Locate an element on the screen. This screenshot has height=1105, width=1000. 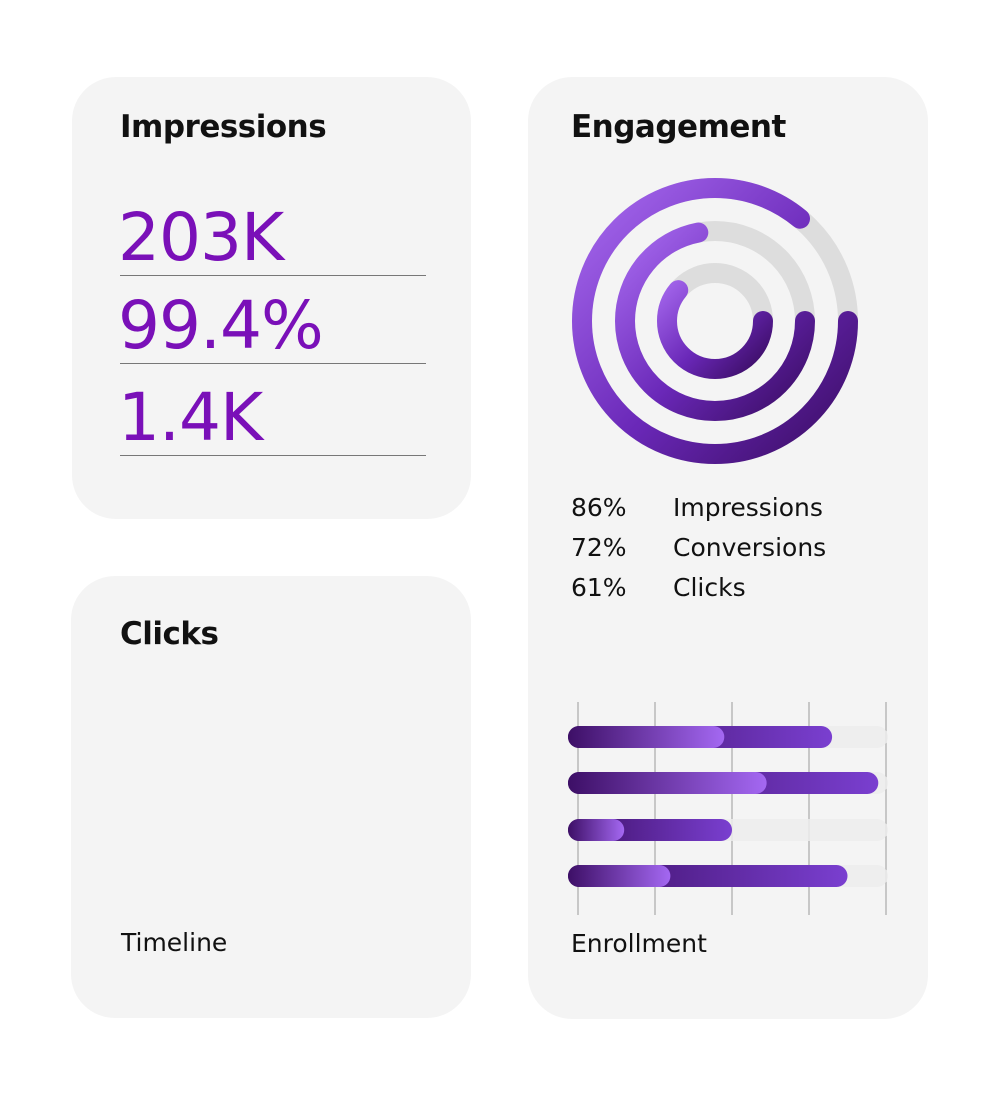
legend-item: 72% Conversions is located at coordinates (698, 547).